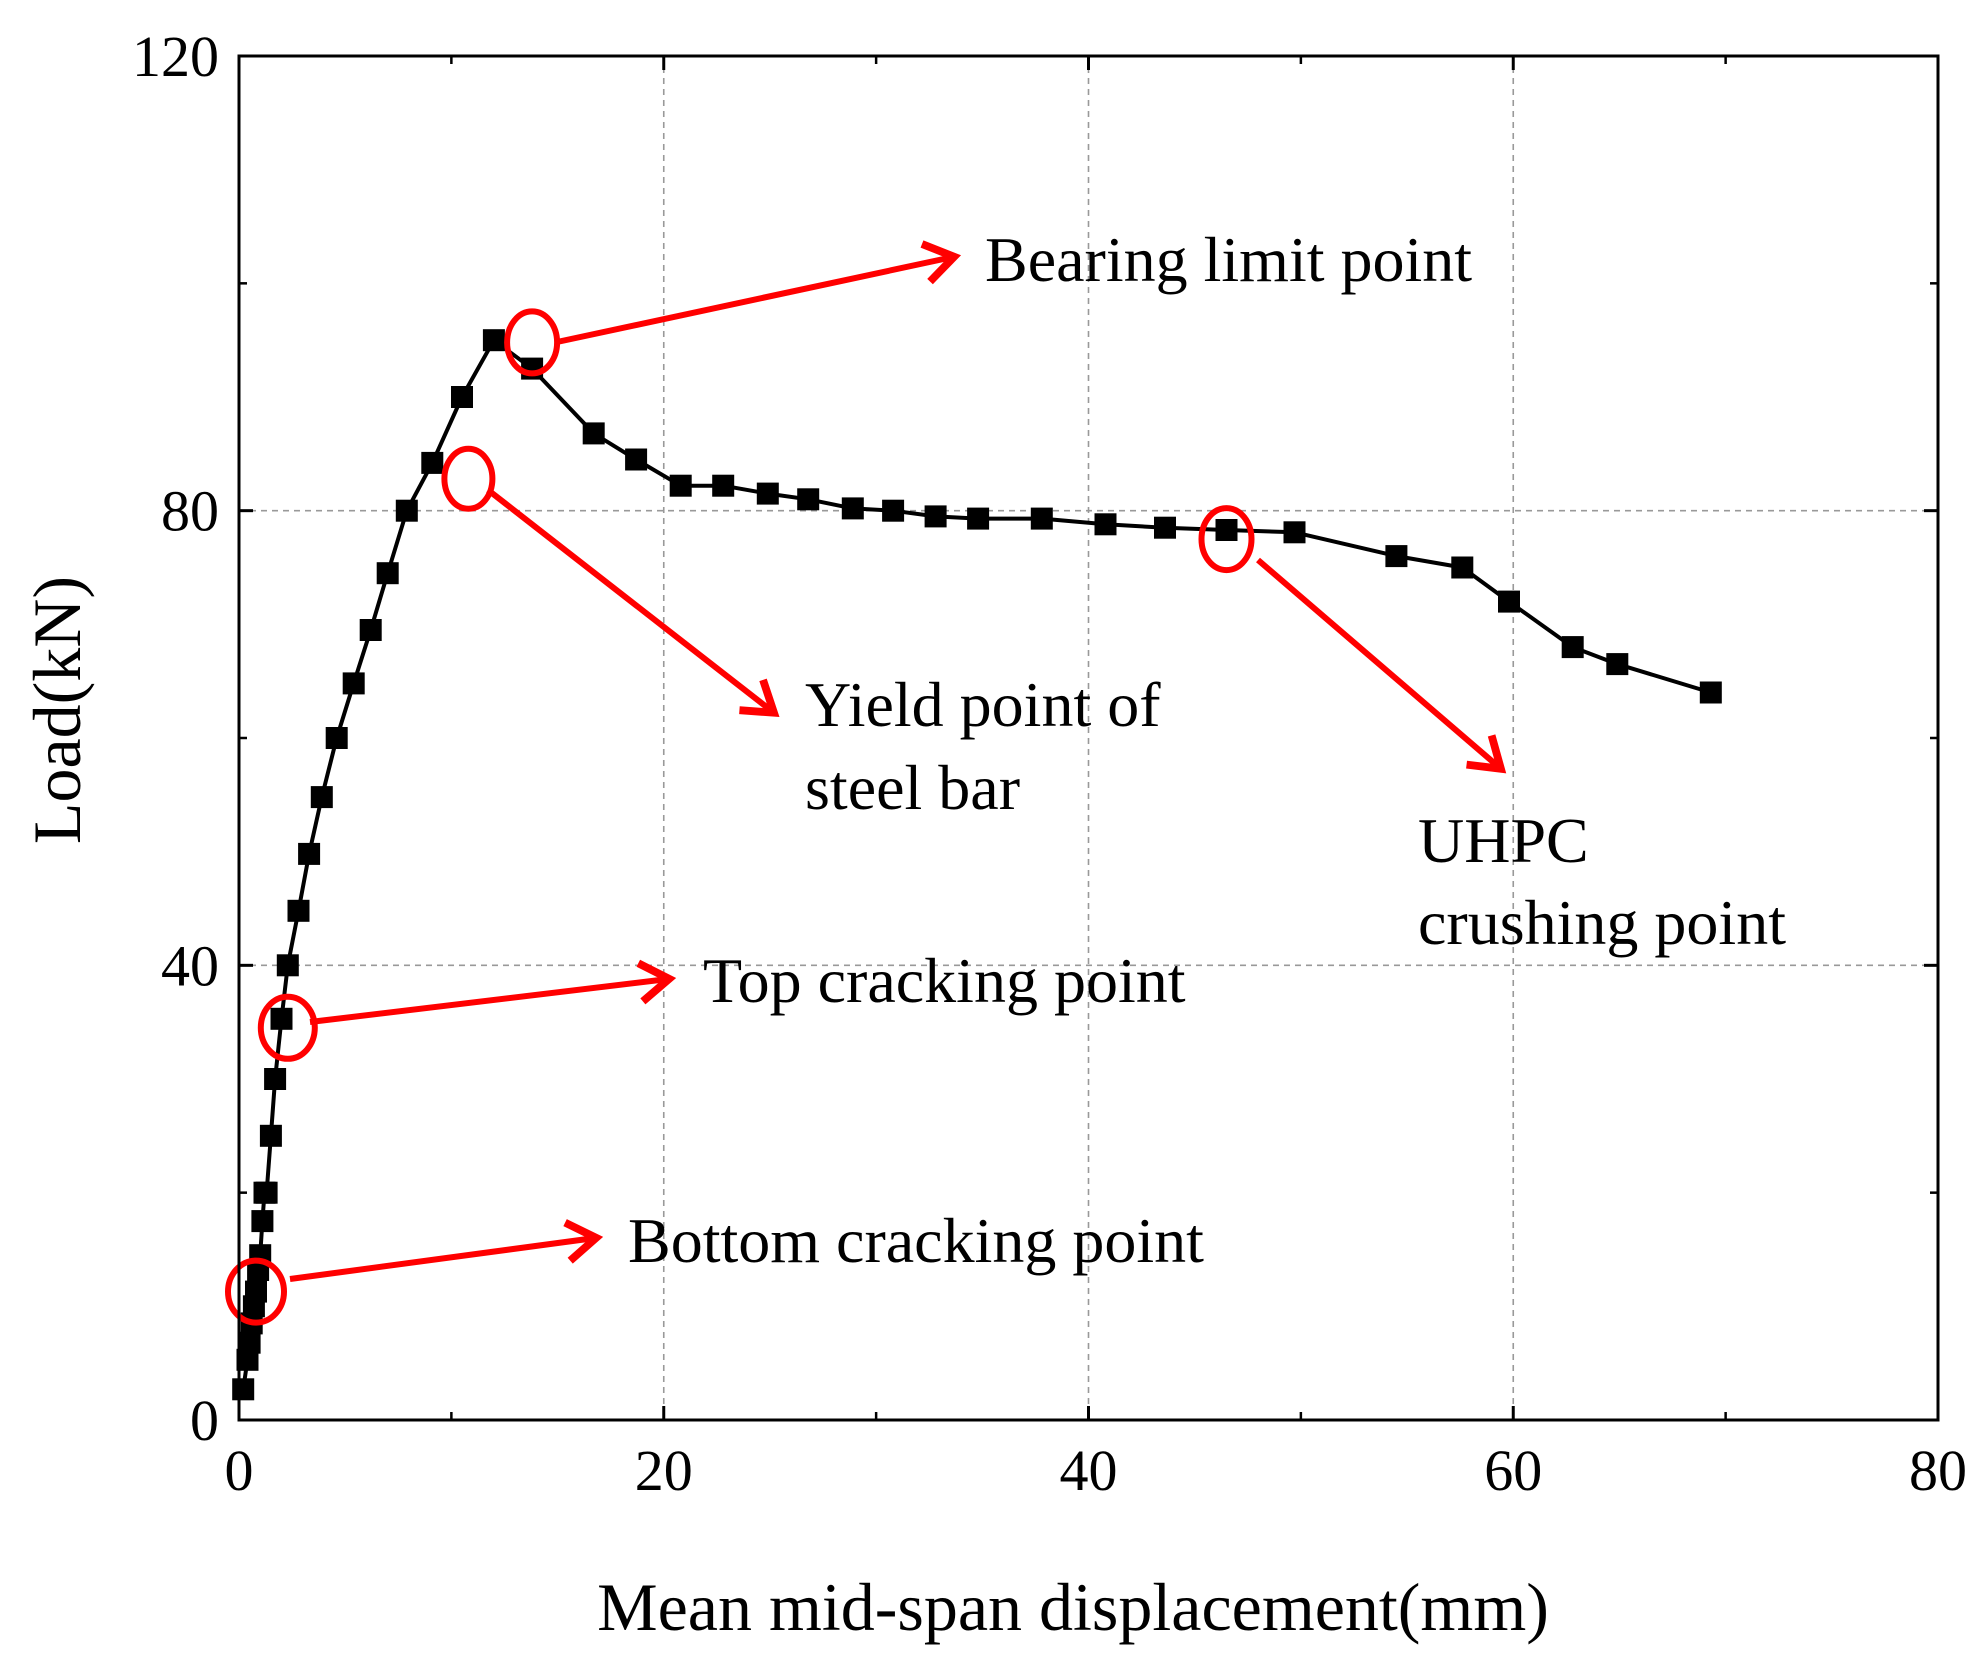 This screenshot has width=1984, height=1669. What do you see at coordinates (912, 787) in the screenshot?
I see `yield-point-of-steel-bar-label-line: steel bar` at bounding box center [912, 787].